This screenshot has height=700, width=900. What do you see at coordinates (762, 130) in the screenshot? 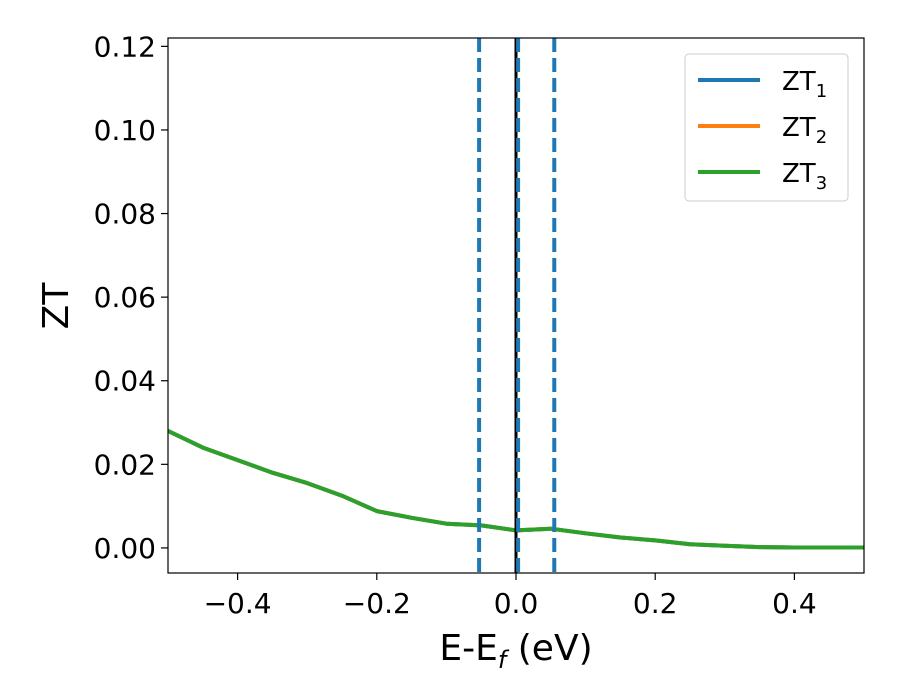
I see `legend-entry-zt2: ZT2` at bounding box center [762, 130].